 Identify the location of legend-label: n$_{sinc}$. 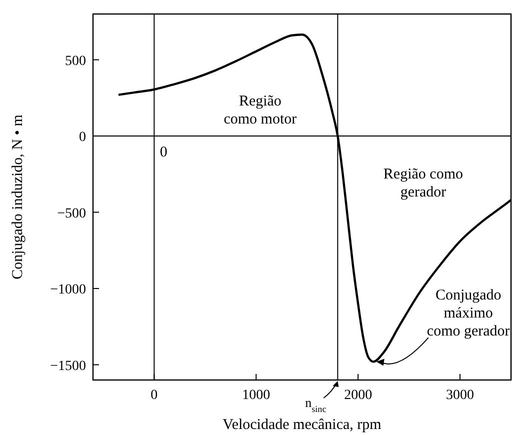
(315, 404).